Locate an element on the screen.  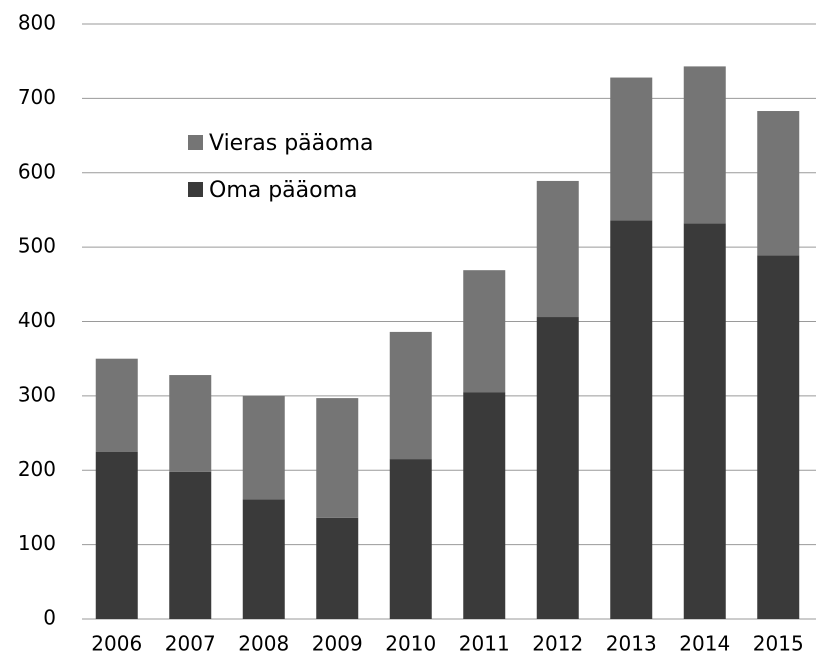
legend-label: Oma pääoma is located at coordinates (283, 190).